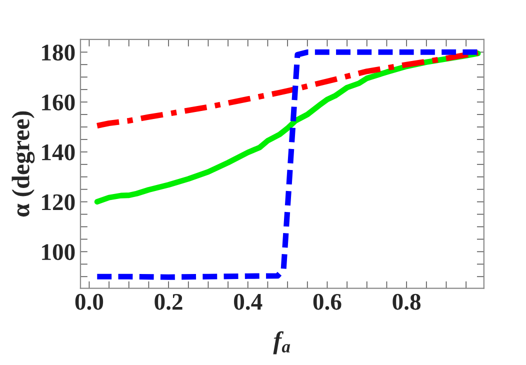 The width and height of the screenshot is (526, 365). Describe the element at coordinates (89, 302) in the screenshot. I see `x-tick-label: 0.0` at that location.